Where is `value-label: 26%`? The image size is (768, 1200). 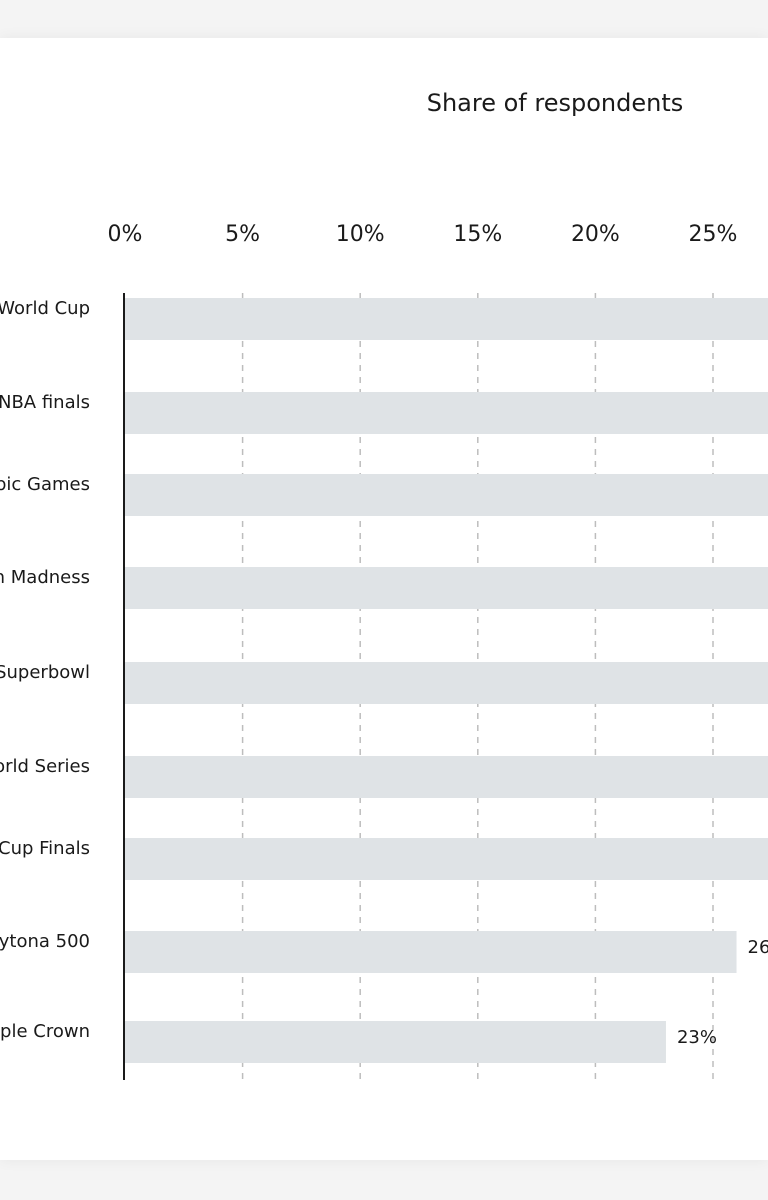 value-label: 26% is located at coordinates (758, 947).